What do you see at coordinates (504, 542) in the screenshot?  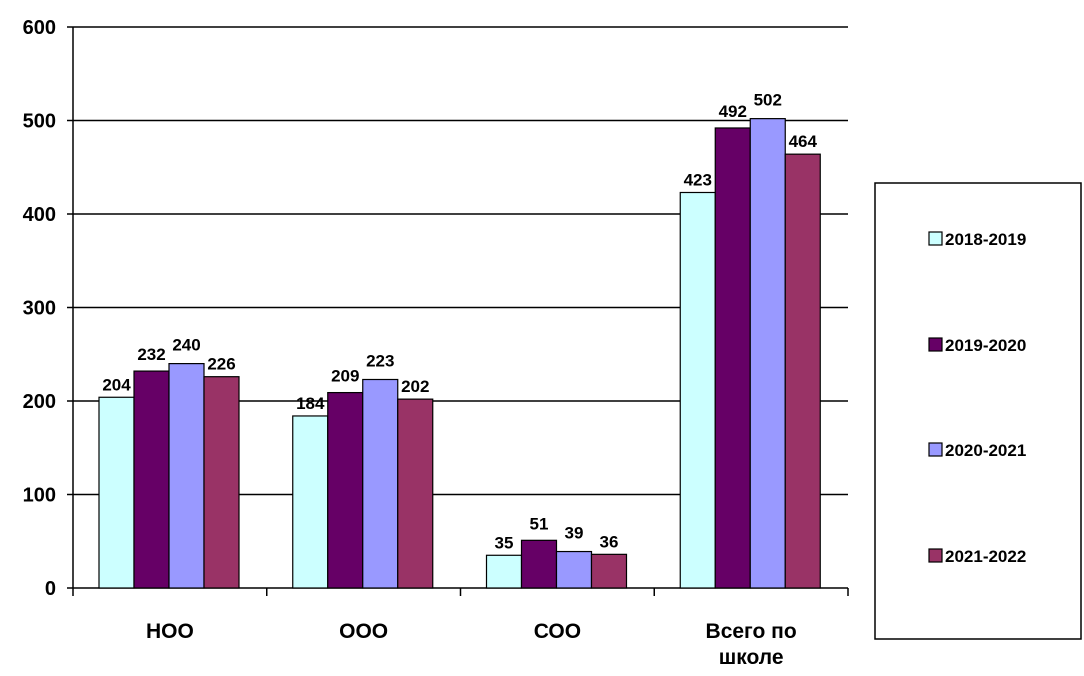 I see `data-label: 35` at bounding box center [504, 542].